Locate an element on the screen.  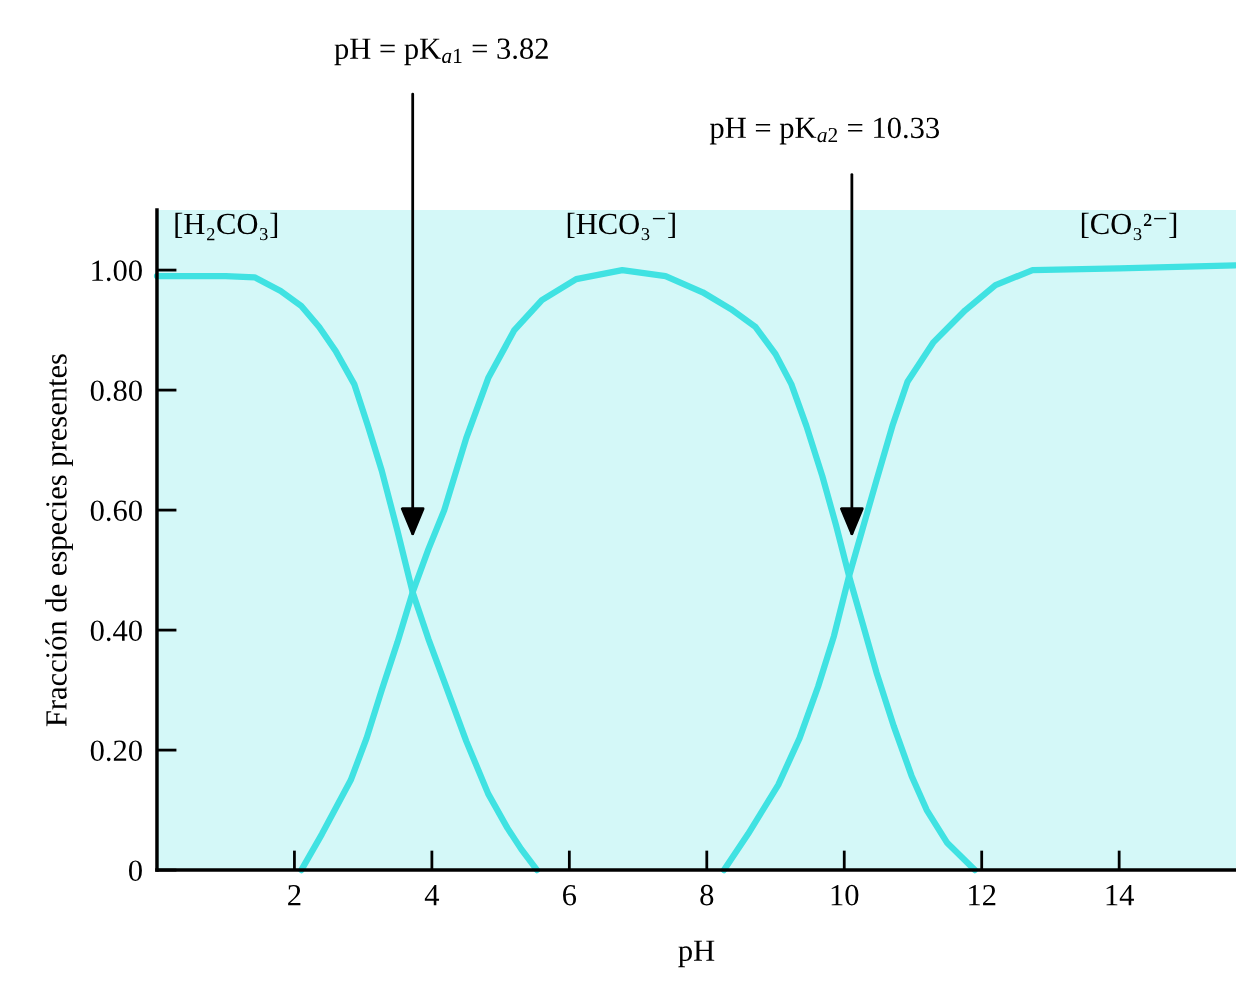
x-axis-title: pH is located at coordinates (696, 954).